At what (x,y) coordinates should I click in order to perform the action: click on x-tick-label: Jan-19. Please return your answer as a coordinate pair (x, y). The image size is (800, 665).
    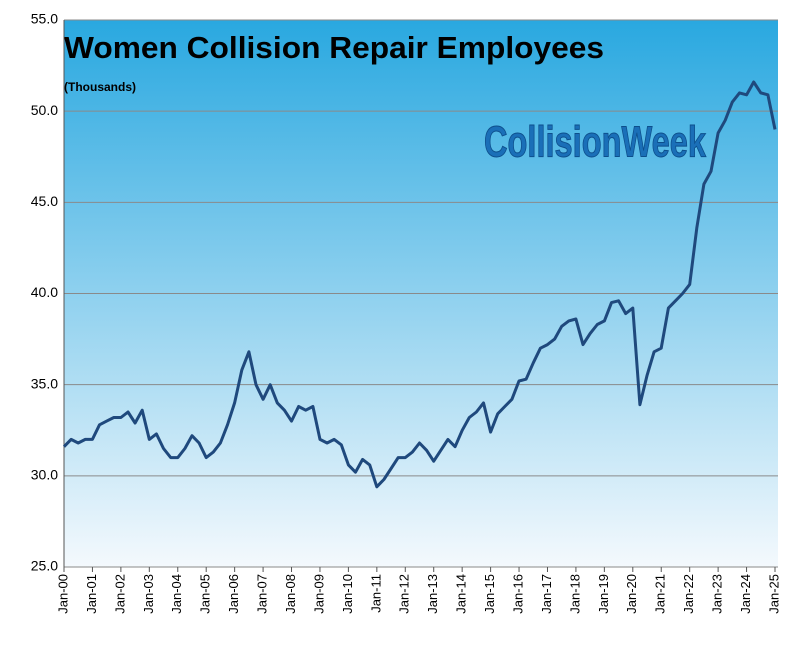
    Looking at the image, I should click on (603, 594).